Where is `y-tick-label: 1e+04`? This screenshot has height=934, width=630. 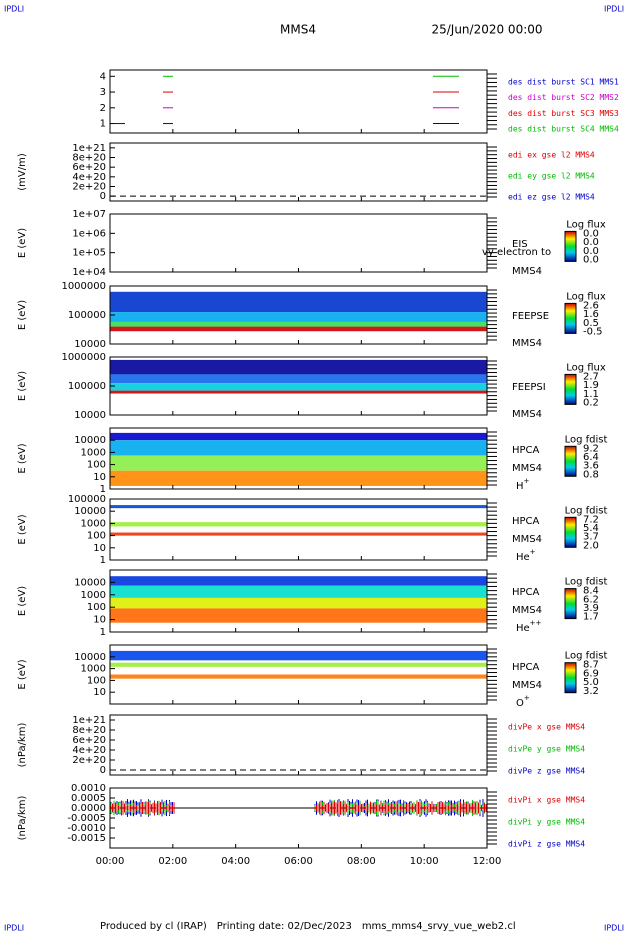
y-tick-label: 1e+04 is located at coordinates (89, 272).